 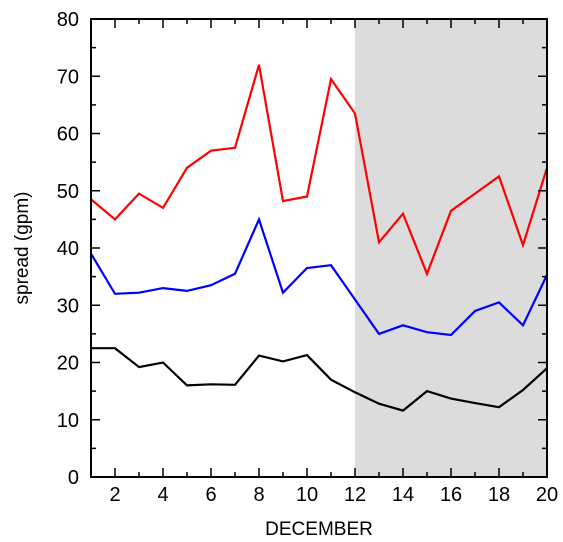 What do you see at coordinates (114, 495) in the screenshot?
I see `x-tick-label: 2` at bounding box center [114, 495].